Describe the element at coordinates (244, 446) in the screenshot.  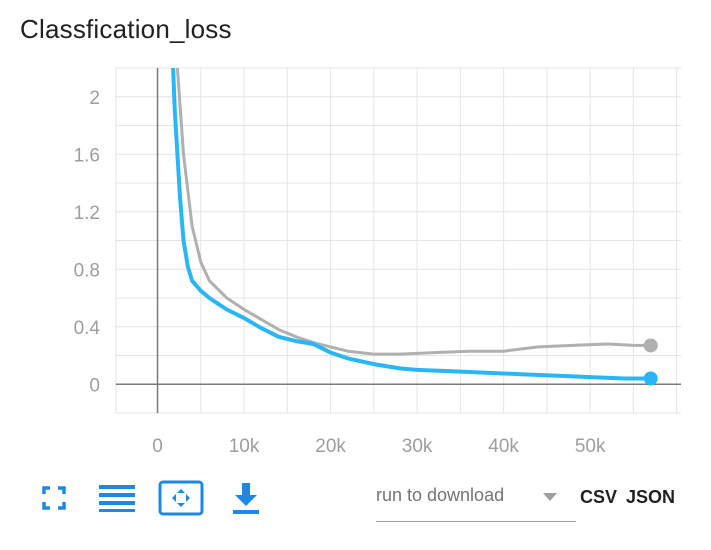
I see `x-tick-label: 10k` at that location.